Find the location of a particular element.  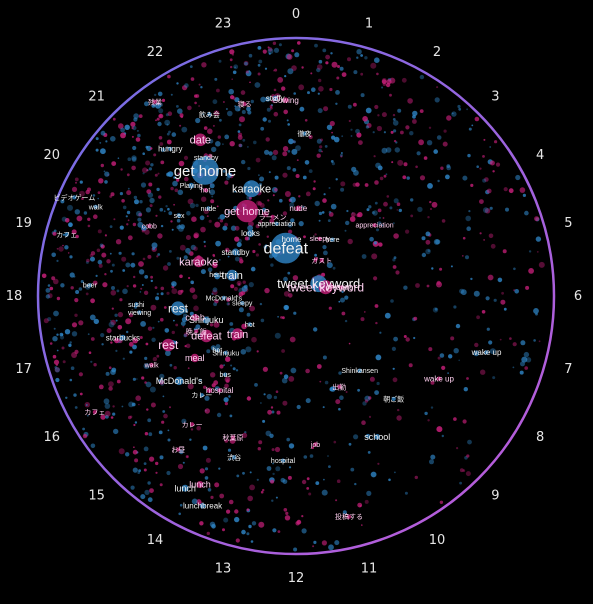

keyword-label: school is located at coordinates (377, 437).